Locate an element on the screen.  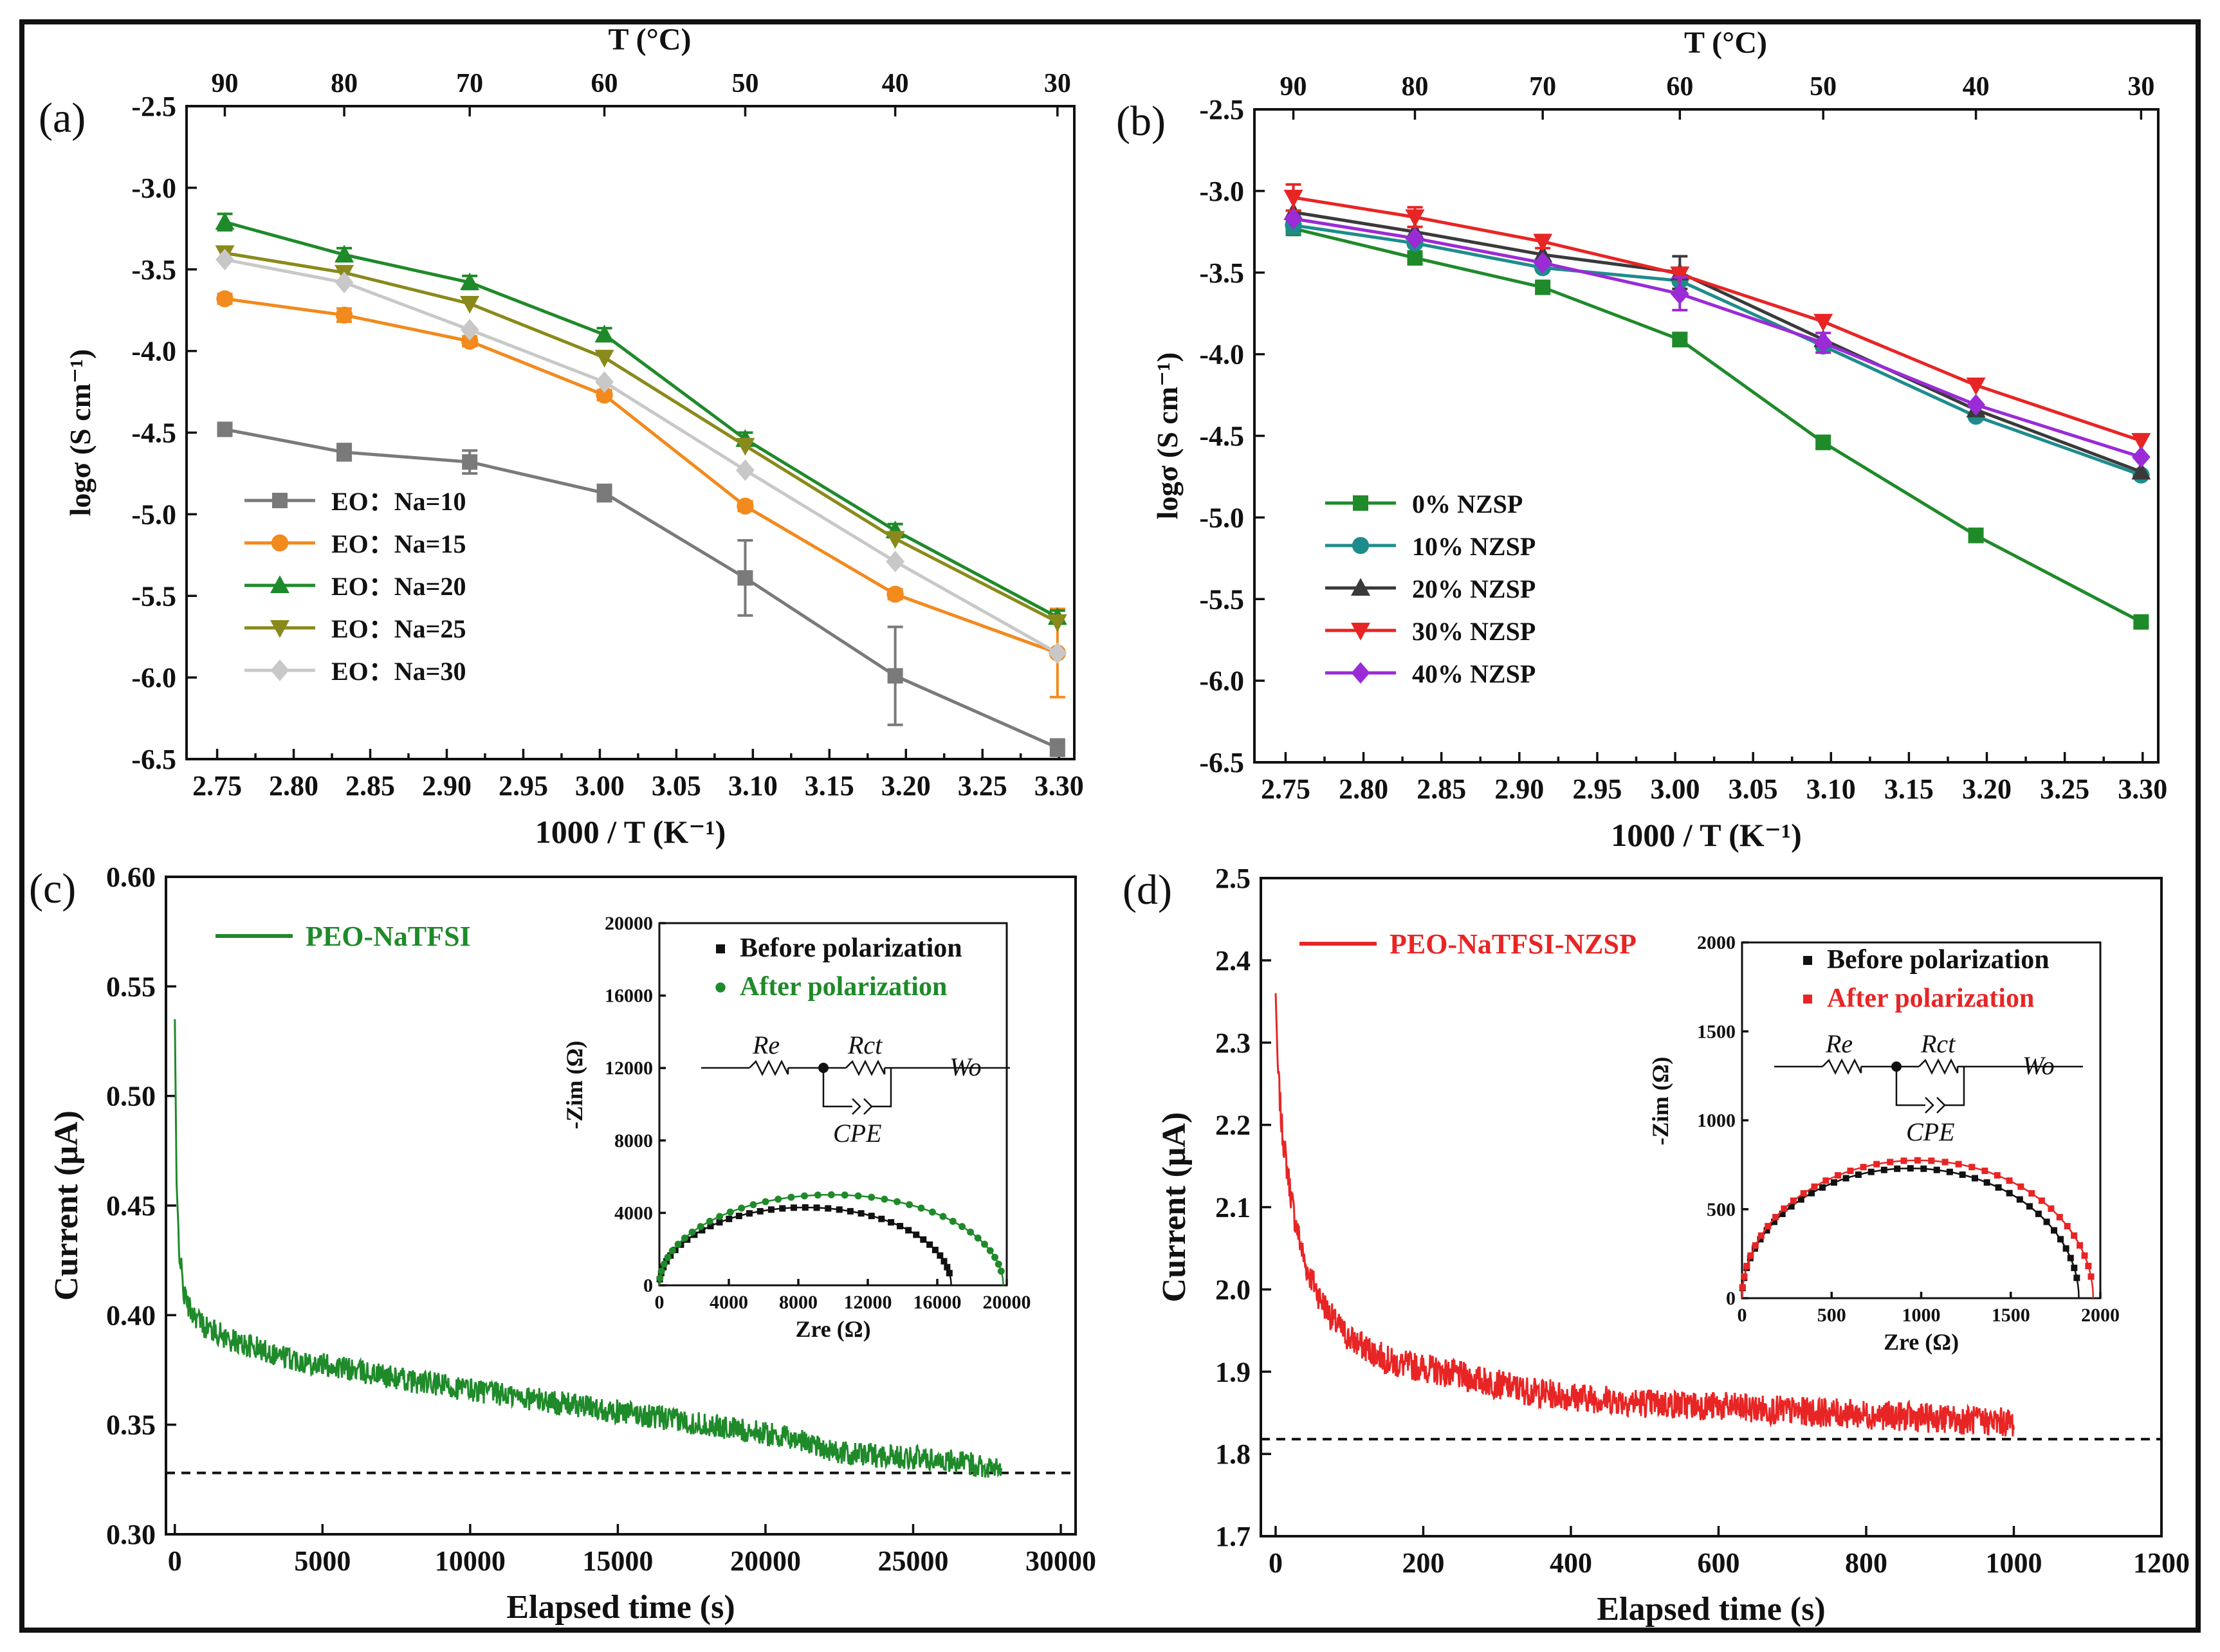
x-tick-label: 2.75 is located at coordinates (1285, 789).